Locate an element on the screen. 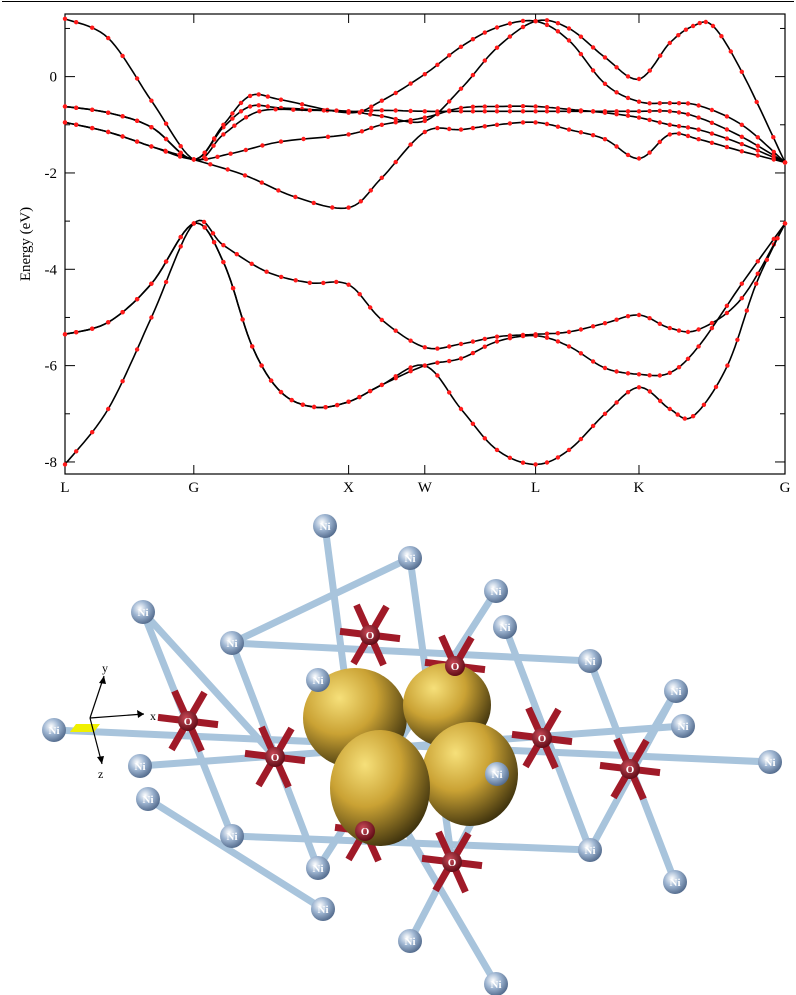 This screenshot has width=796, height=995. o-atom is located at coordinates (455, 666).